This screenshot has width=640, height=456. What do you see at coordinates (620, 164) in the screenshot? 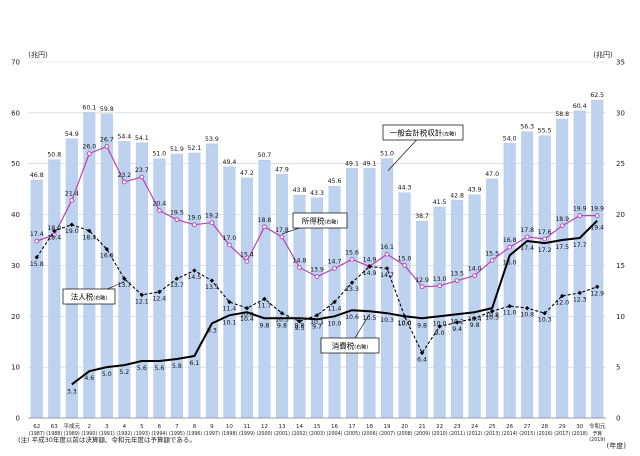
I see `right-tick-label: 25` at bounding box center [620, 164].